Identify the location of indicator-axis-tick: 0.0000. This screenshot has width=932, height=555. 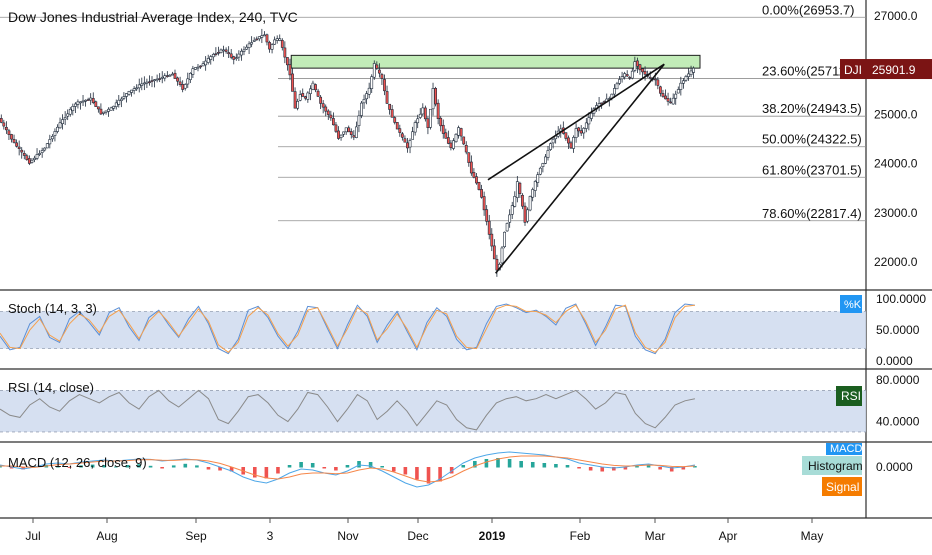
(894, 361).